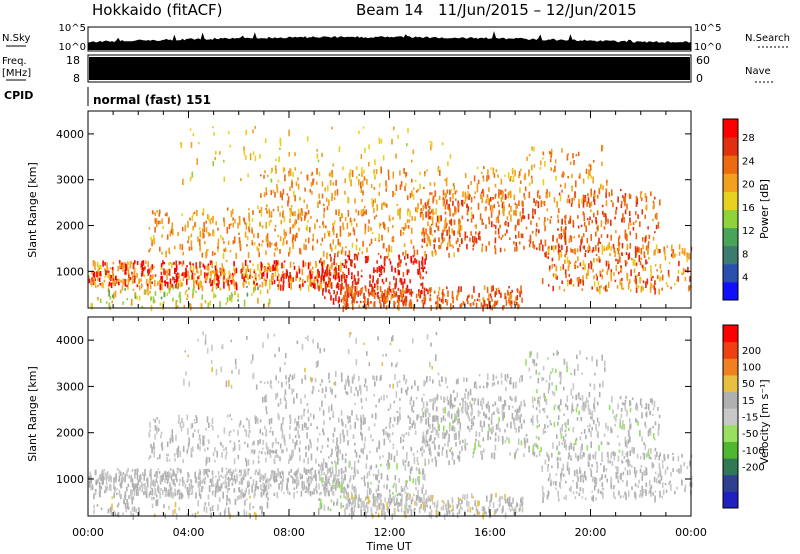 The height and width of the screenshot is (554, 800). What do you see at coordinates (70, 134) in the screenshot?
I see `power-ytick-label: 4000` at bounding box center [70, 134].